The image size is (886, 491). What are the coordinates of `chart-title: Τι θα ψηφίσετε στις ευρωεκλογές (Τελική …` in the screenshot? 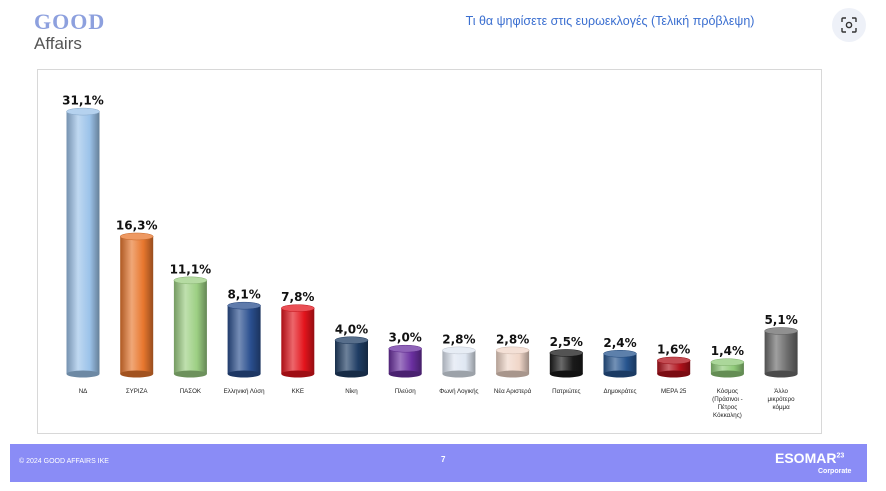 It's located at (610, 21).